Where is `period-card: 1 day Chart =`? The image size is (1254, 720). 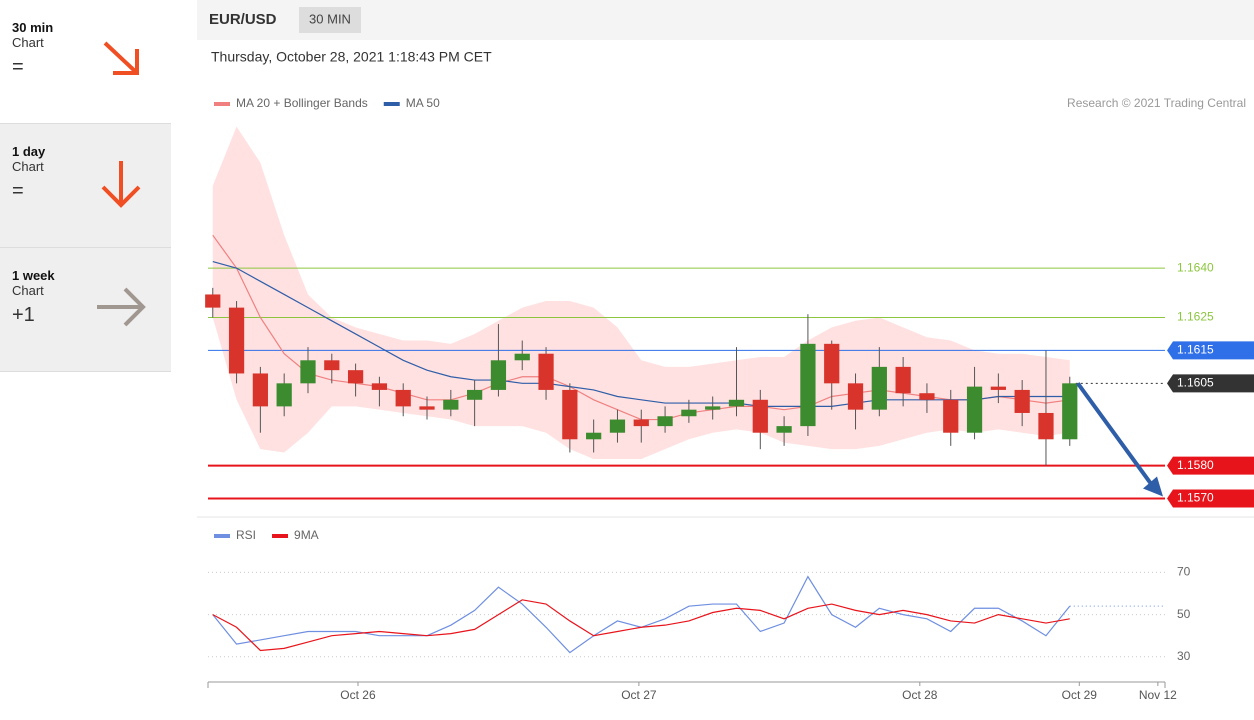 period-card: 1 day Chart = is located at coordinates (85, 186).